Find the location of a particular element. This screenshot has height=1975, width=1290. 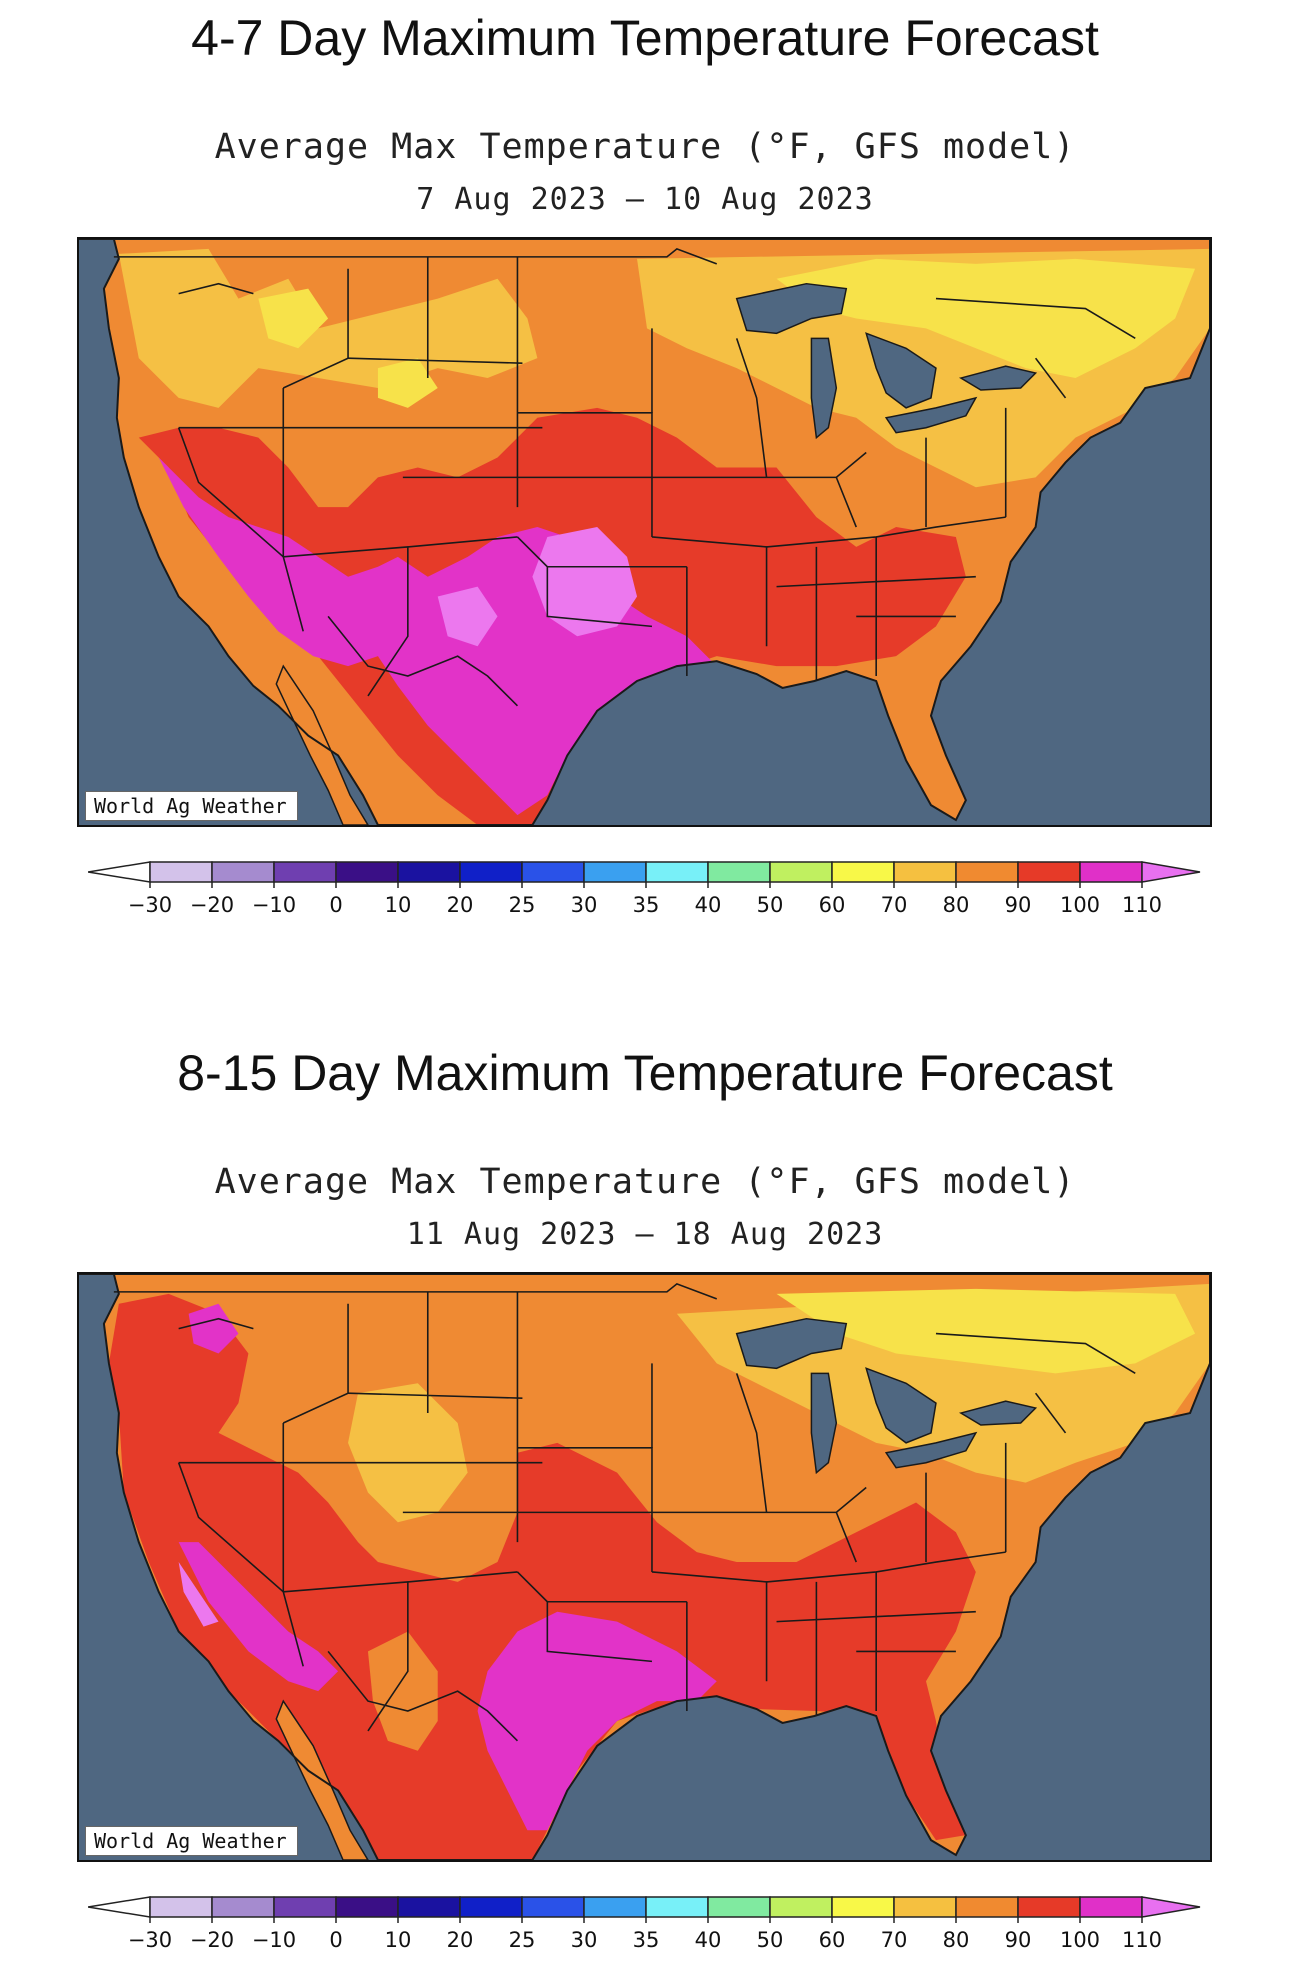

section-title-long-range: 8-15 Day Maximum Temperature Forecast is located at coordinates (645, 1073).